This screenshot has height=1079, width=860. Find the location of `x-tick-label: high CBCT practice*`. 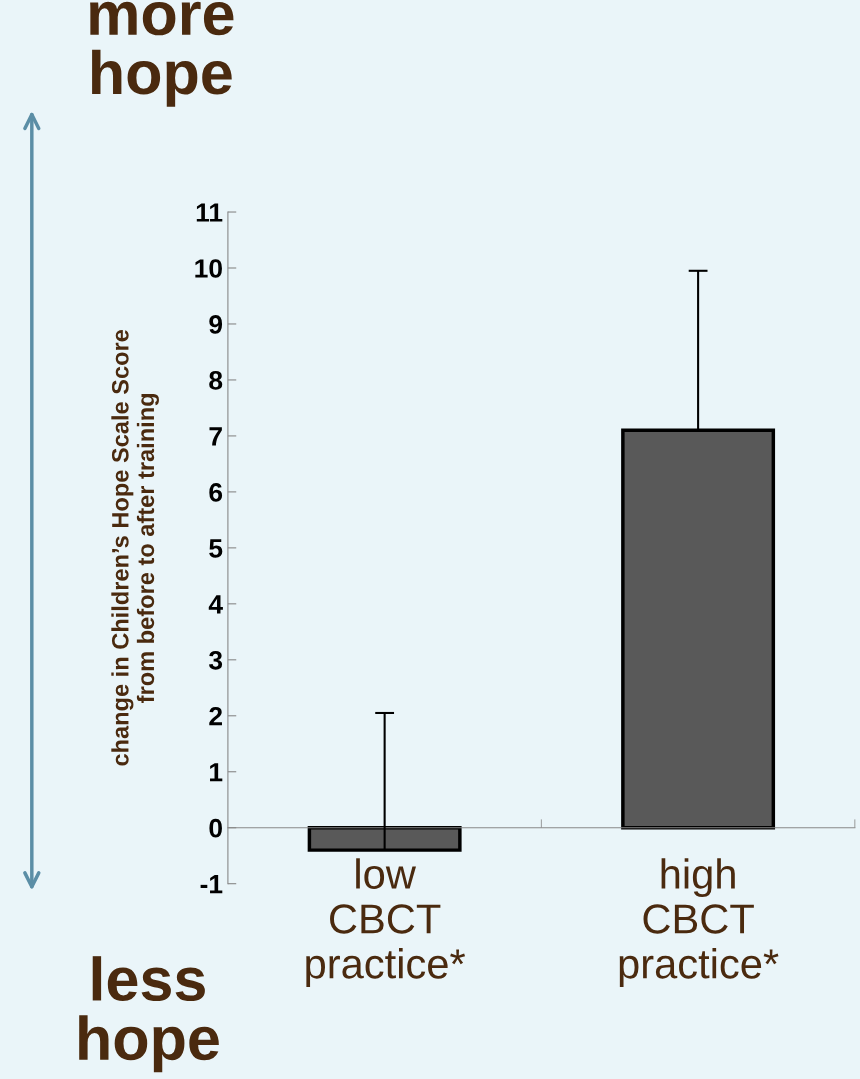

x-tick-label: high CBCT practice* is located at coordinates (699, 922).